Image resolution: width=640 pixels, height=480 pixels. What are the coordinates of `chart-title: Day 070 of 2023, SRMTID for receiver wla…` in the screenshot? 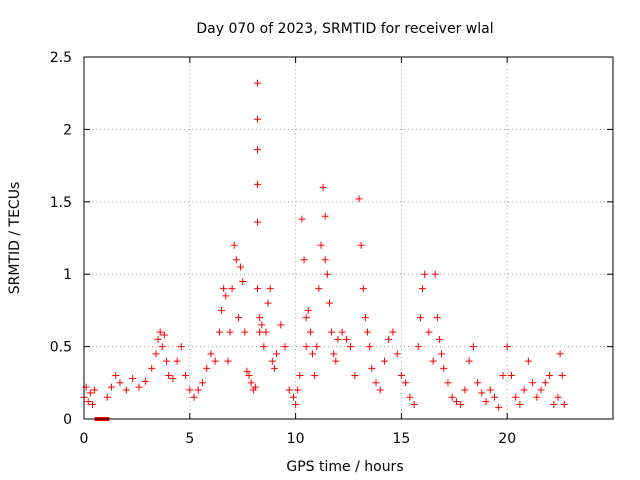 It's located at (344, 29).